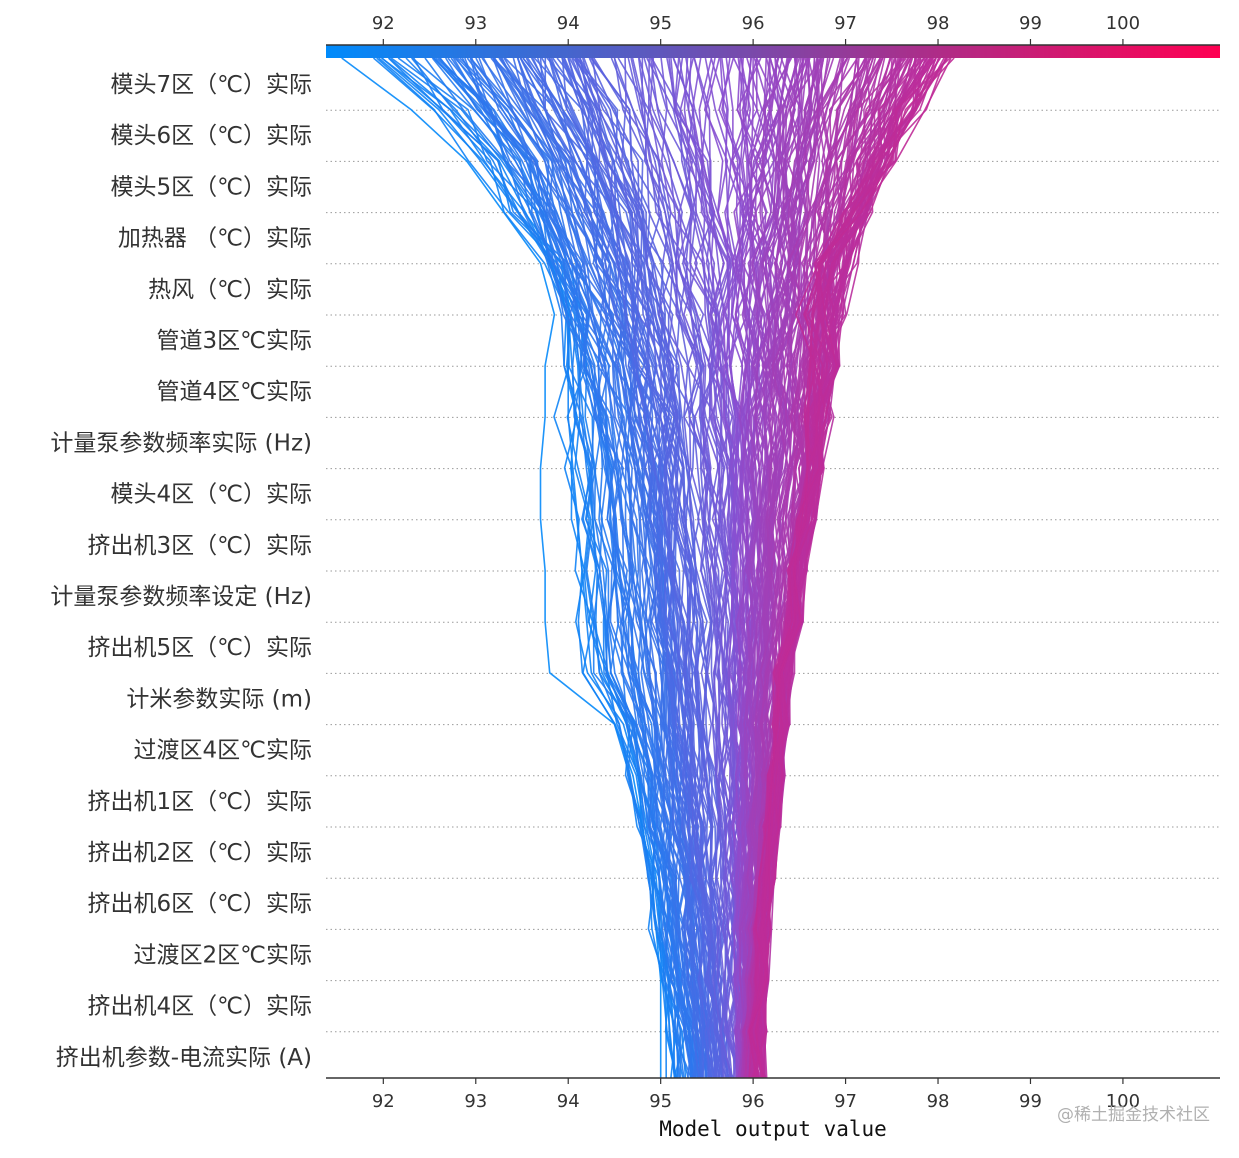 The image size is (1239, 1158). I want to click on x-tick-label-top: 94, so click(568, 23).